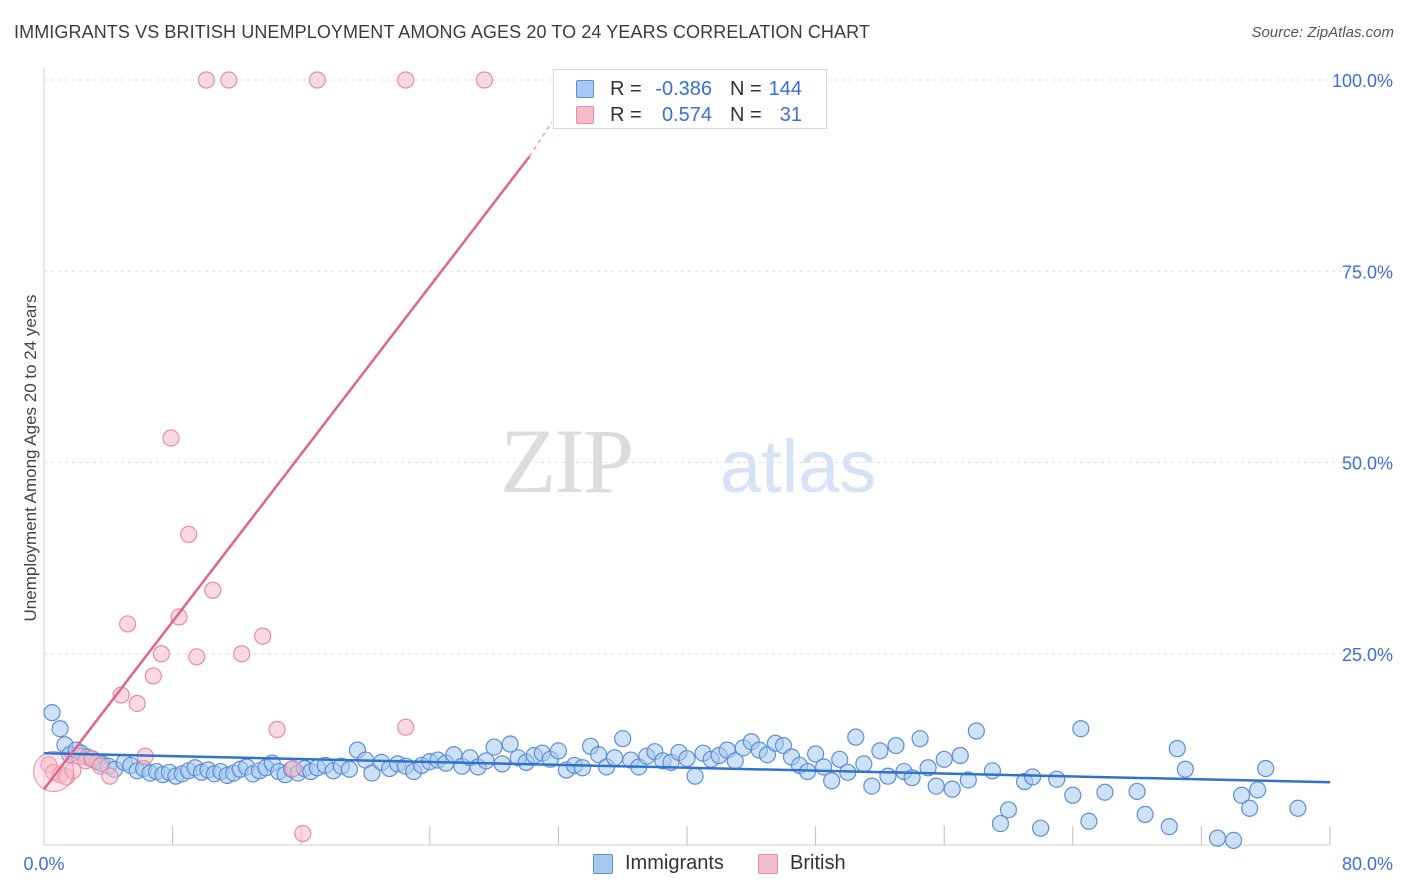 The width and height of the screenshot is (1406, 892). What do you see at coordinates (603, 864) in the screenshot?
I see `immigrants-legend-swatch` at bounding box center [603, 864].